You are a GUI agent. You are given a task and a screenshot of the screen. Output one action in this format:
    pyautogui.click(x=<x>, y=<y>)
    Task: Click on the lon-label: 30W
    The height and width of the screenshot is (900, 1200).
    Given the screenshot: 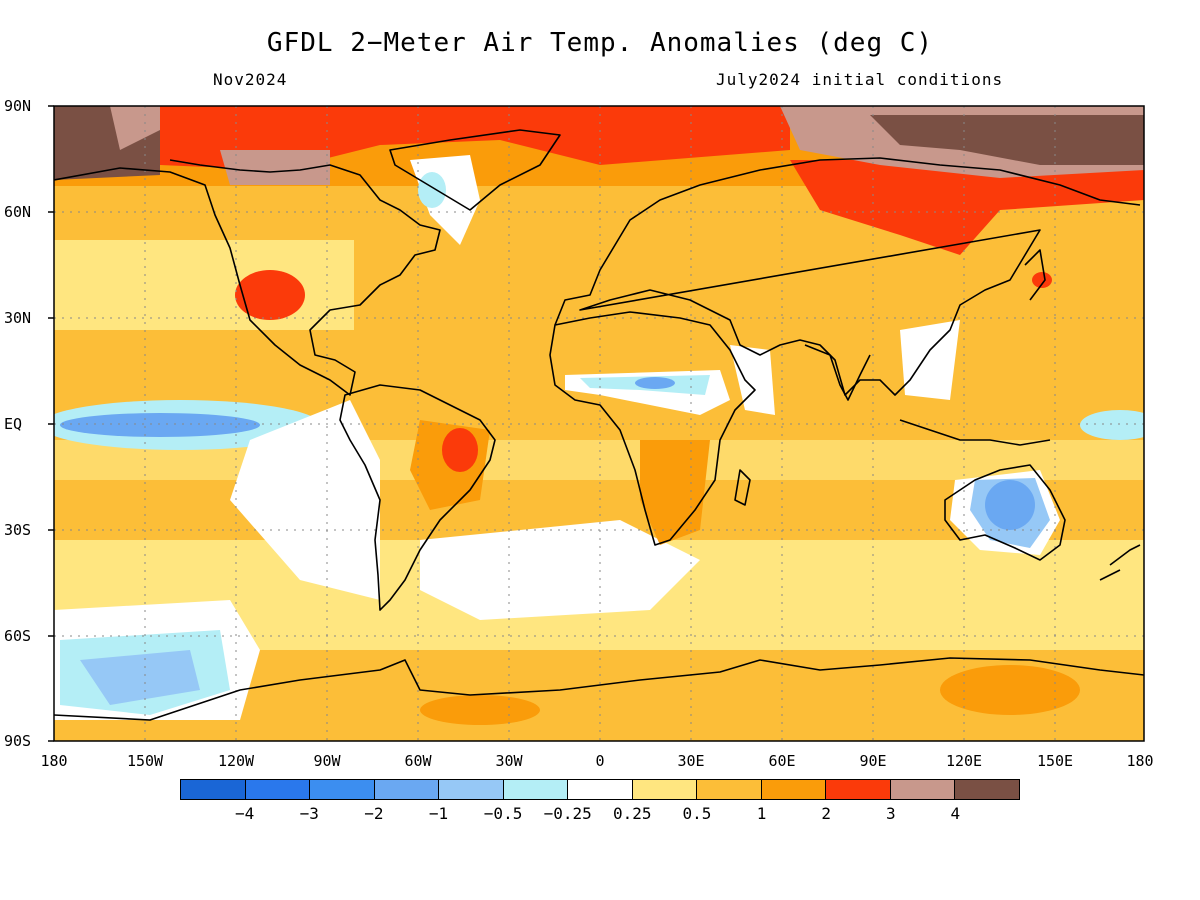 What is the action you would take?
    pyautogui.click(x=509, y=761)
    